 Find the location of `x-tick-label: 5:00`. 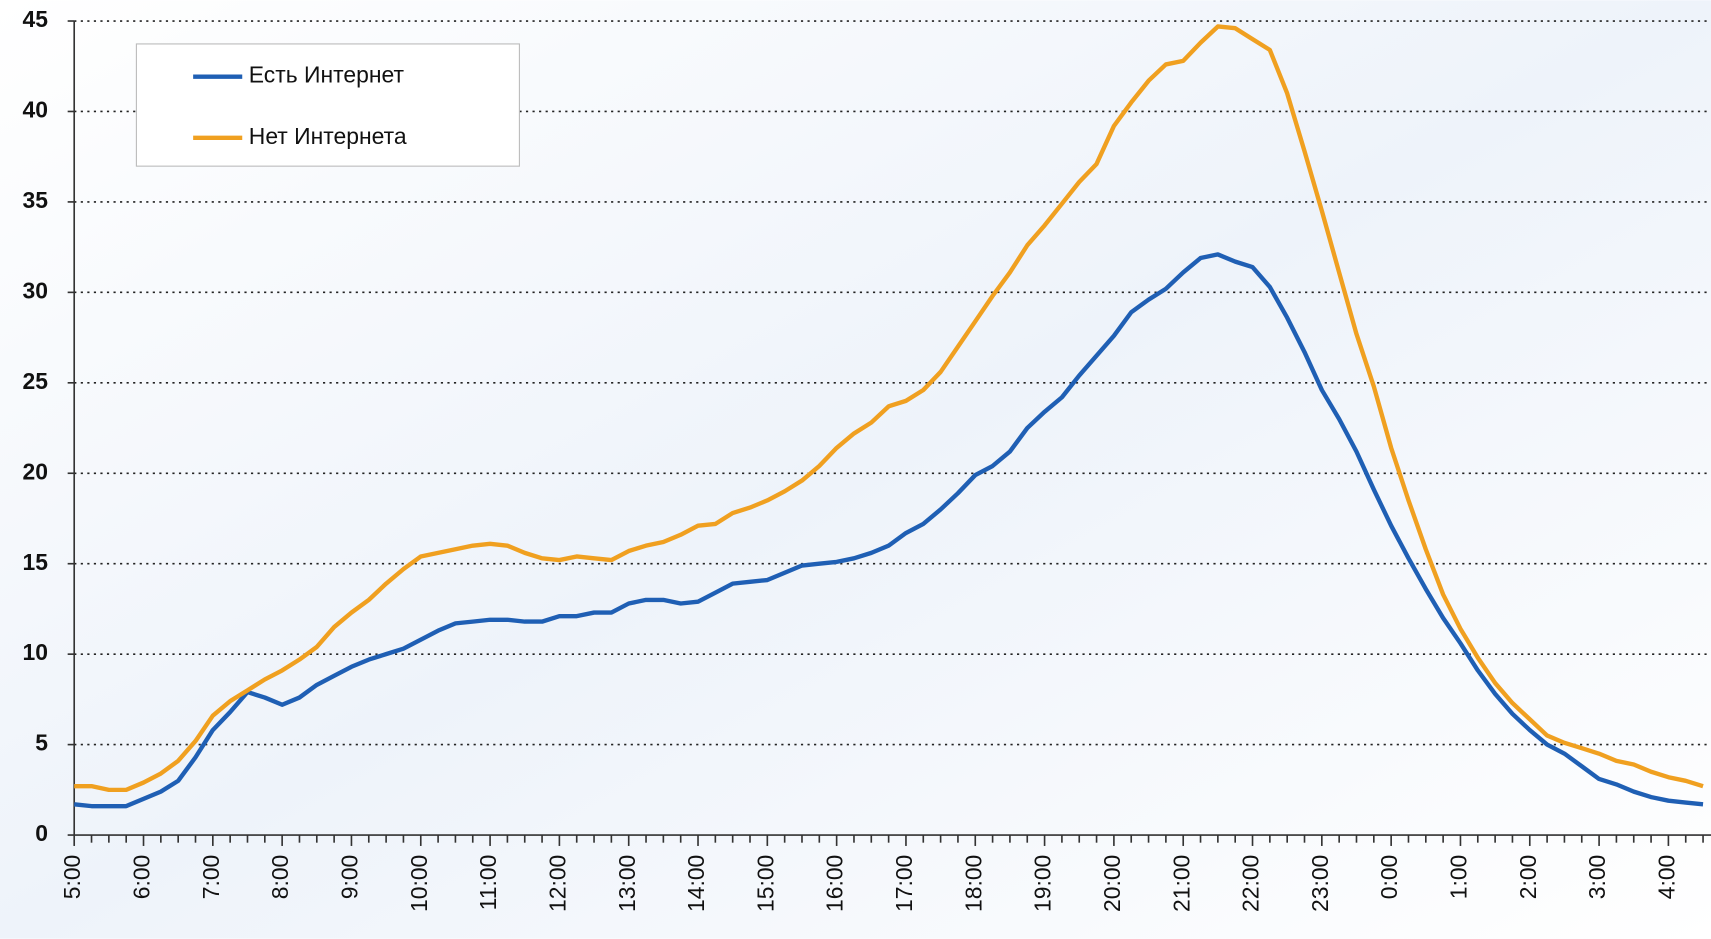

x-tick-label: 5:00 is located at coordinates (72, 877).